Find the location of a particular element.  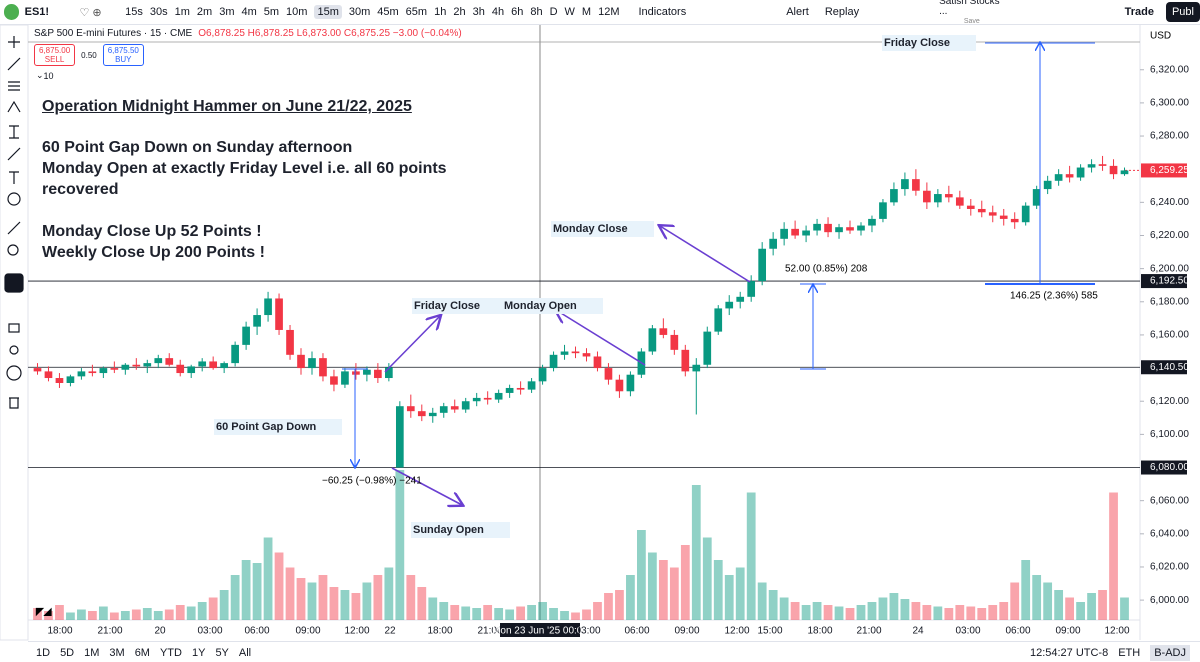

x-tick-label: 03:00 is located at coordinates (967, 631).